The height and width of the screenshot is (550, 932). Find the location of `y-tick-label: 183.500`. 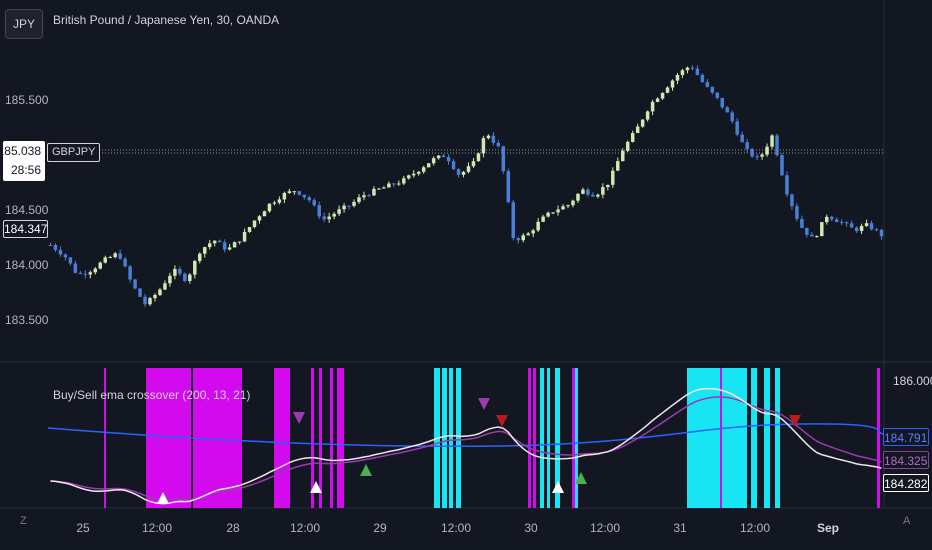

y-tick-label: 183.500 is located at coordinates (27, 320).